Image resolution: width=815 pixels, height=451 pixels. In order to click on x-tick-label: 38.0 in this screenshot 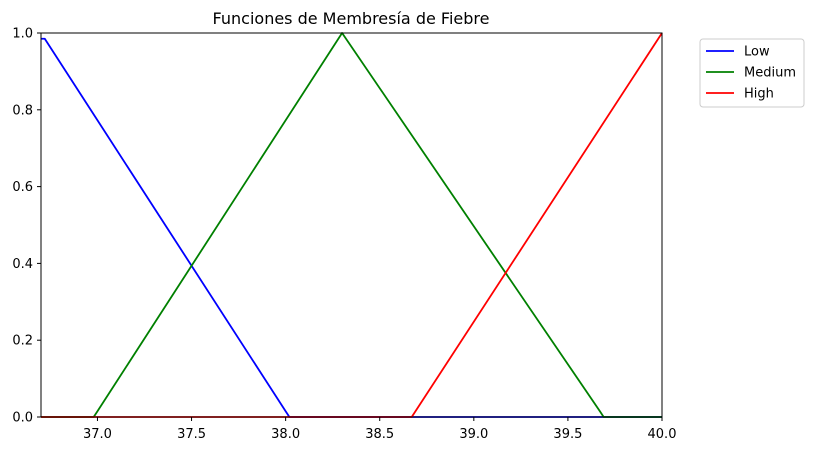, I will do `click(285, 434)`.